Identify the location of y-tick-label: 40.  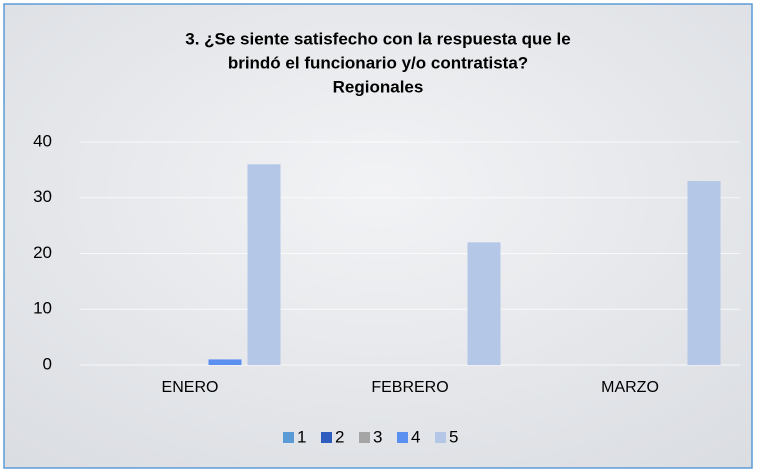
(42, 140).